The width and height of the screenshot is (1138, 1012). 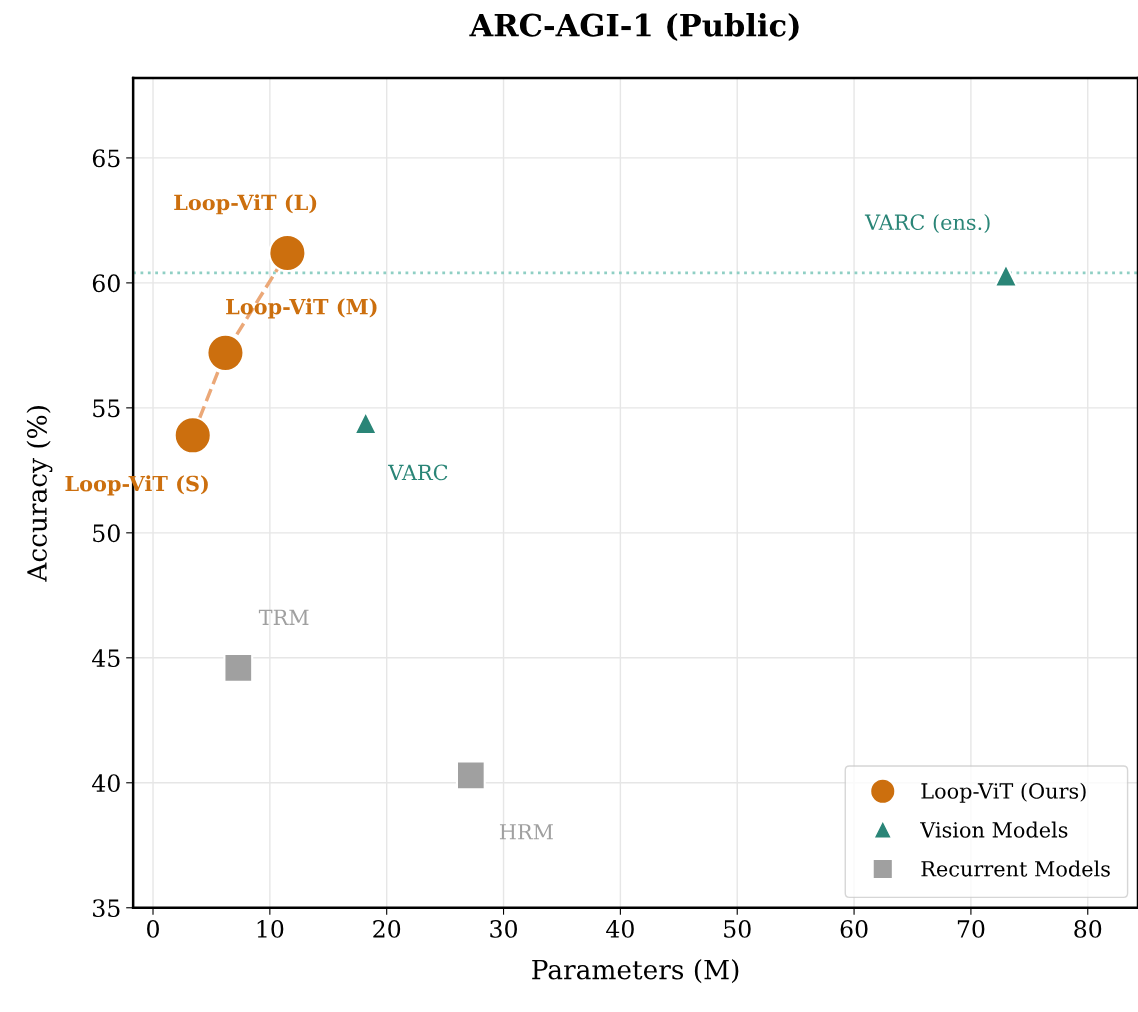 What do you see at coordinates (620, 928) in the screenshot?
I see `x-tick-label: 40` at bounding box center [620, 928].